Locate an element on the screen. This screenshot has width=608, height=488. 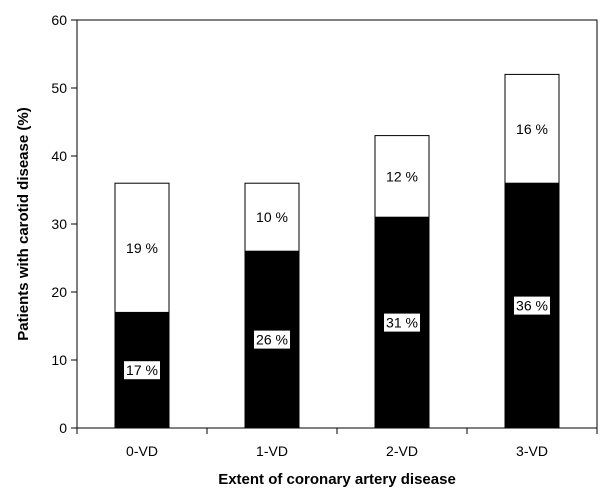
y-axis-title: Patients with carotid disease (%) is located at coordinates (23, 223).